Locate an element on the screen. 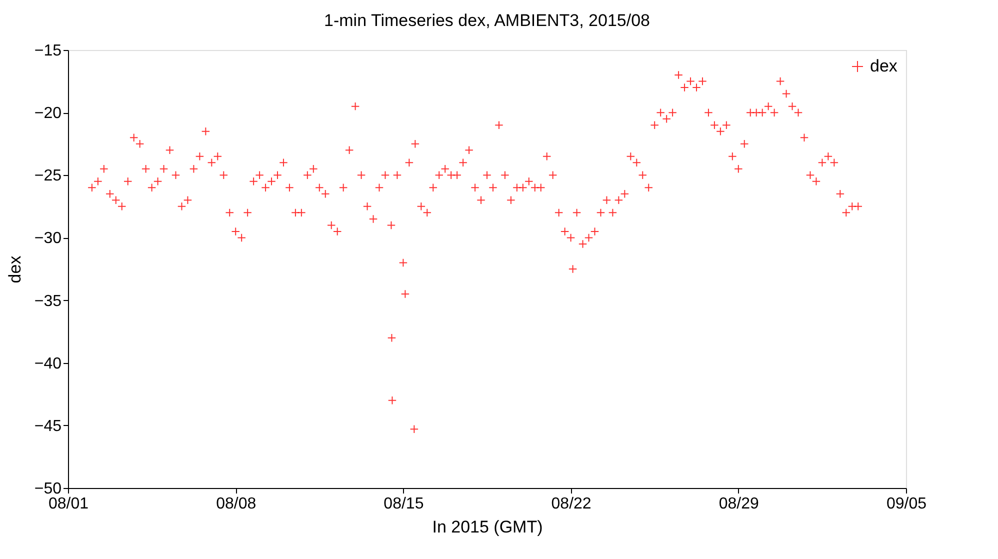  x-tick-label: 08/08 is located at coordinates (236, 504).